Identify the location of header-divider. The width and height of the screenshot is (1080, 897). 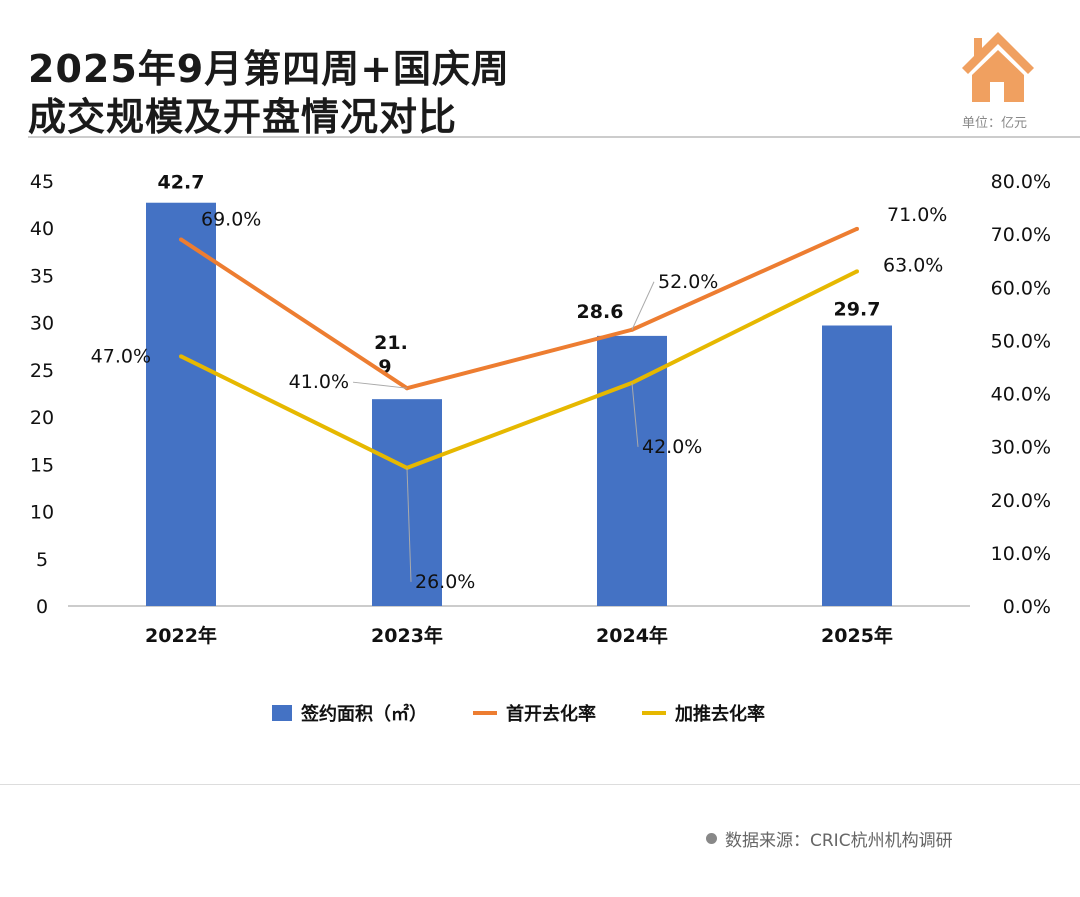
(554, 137).